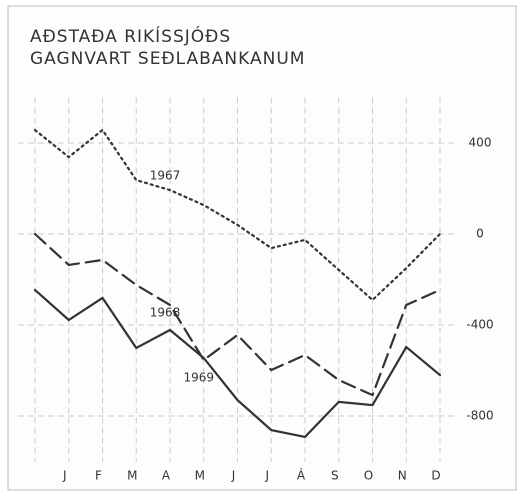 The image size is (522, 500). Describe the element at coordinates (479, 325) in the screenshot. I see `y-tick-label: -400` at that location.